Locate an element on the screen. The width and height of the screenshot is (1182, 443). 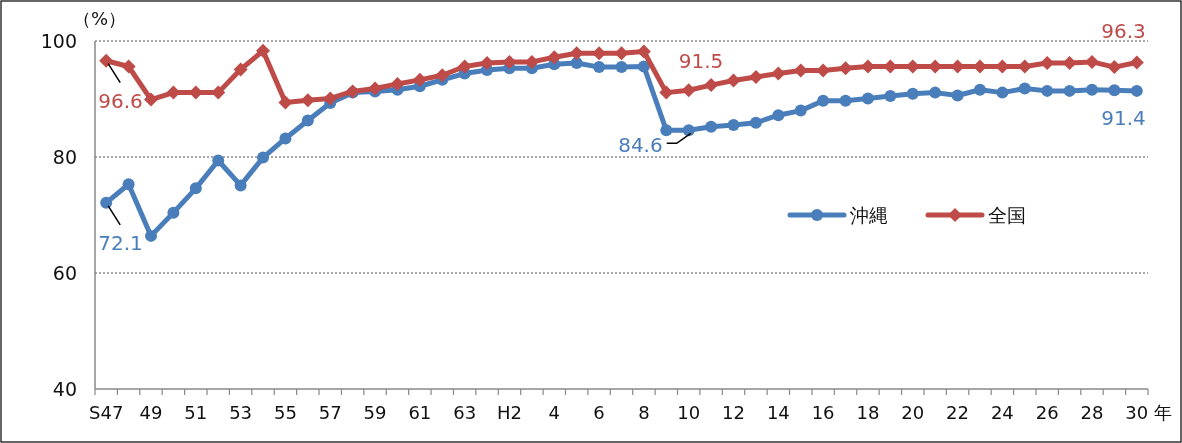
x-tick-label: 10 is located at coordinates (689, 412).